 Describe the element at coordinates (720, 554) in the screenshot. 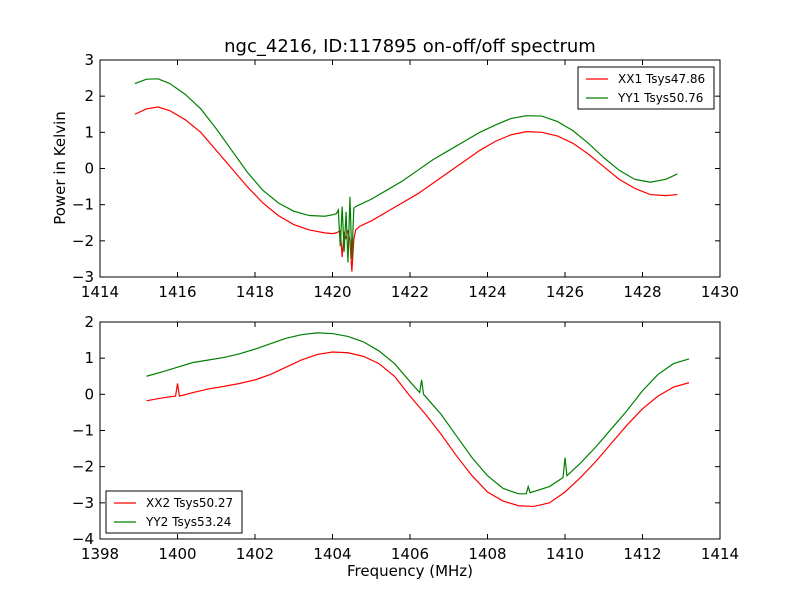

I see `bottom-x-tick-label: 1414` at that location.